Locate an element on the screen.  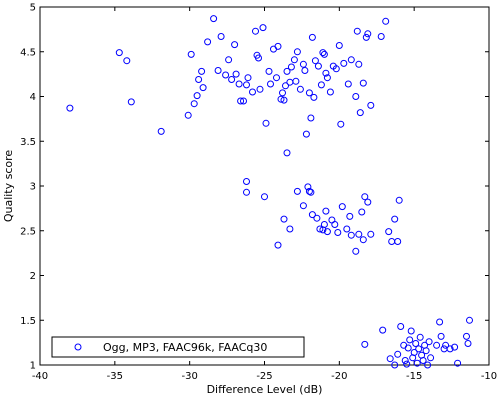
x-tick-label: -30 is located at coordinates (189, 376).